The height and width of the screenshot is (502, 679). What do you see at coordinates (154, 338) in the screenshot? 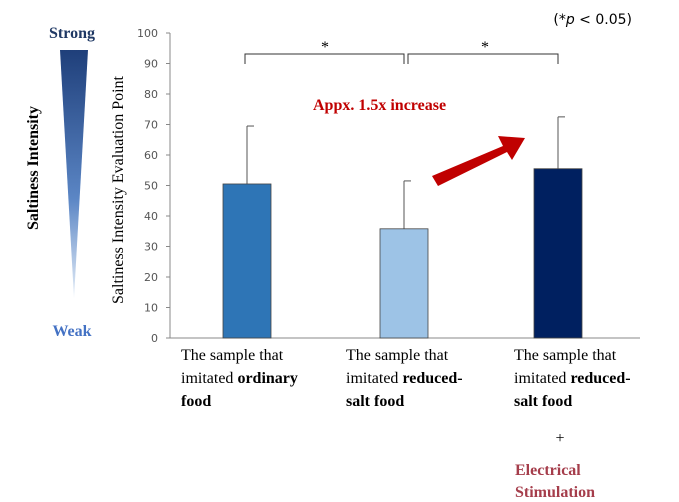
I see `y-tick-label: 0` at bounding box center [154, 338].